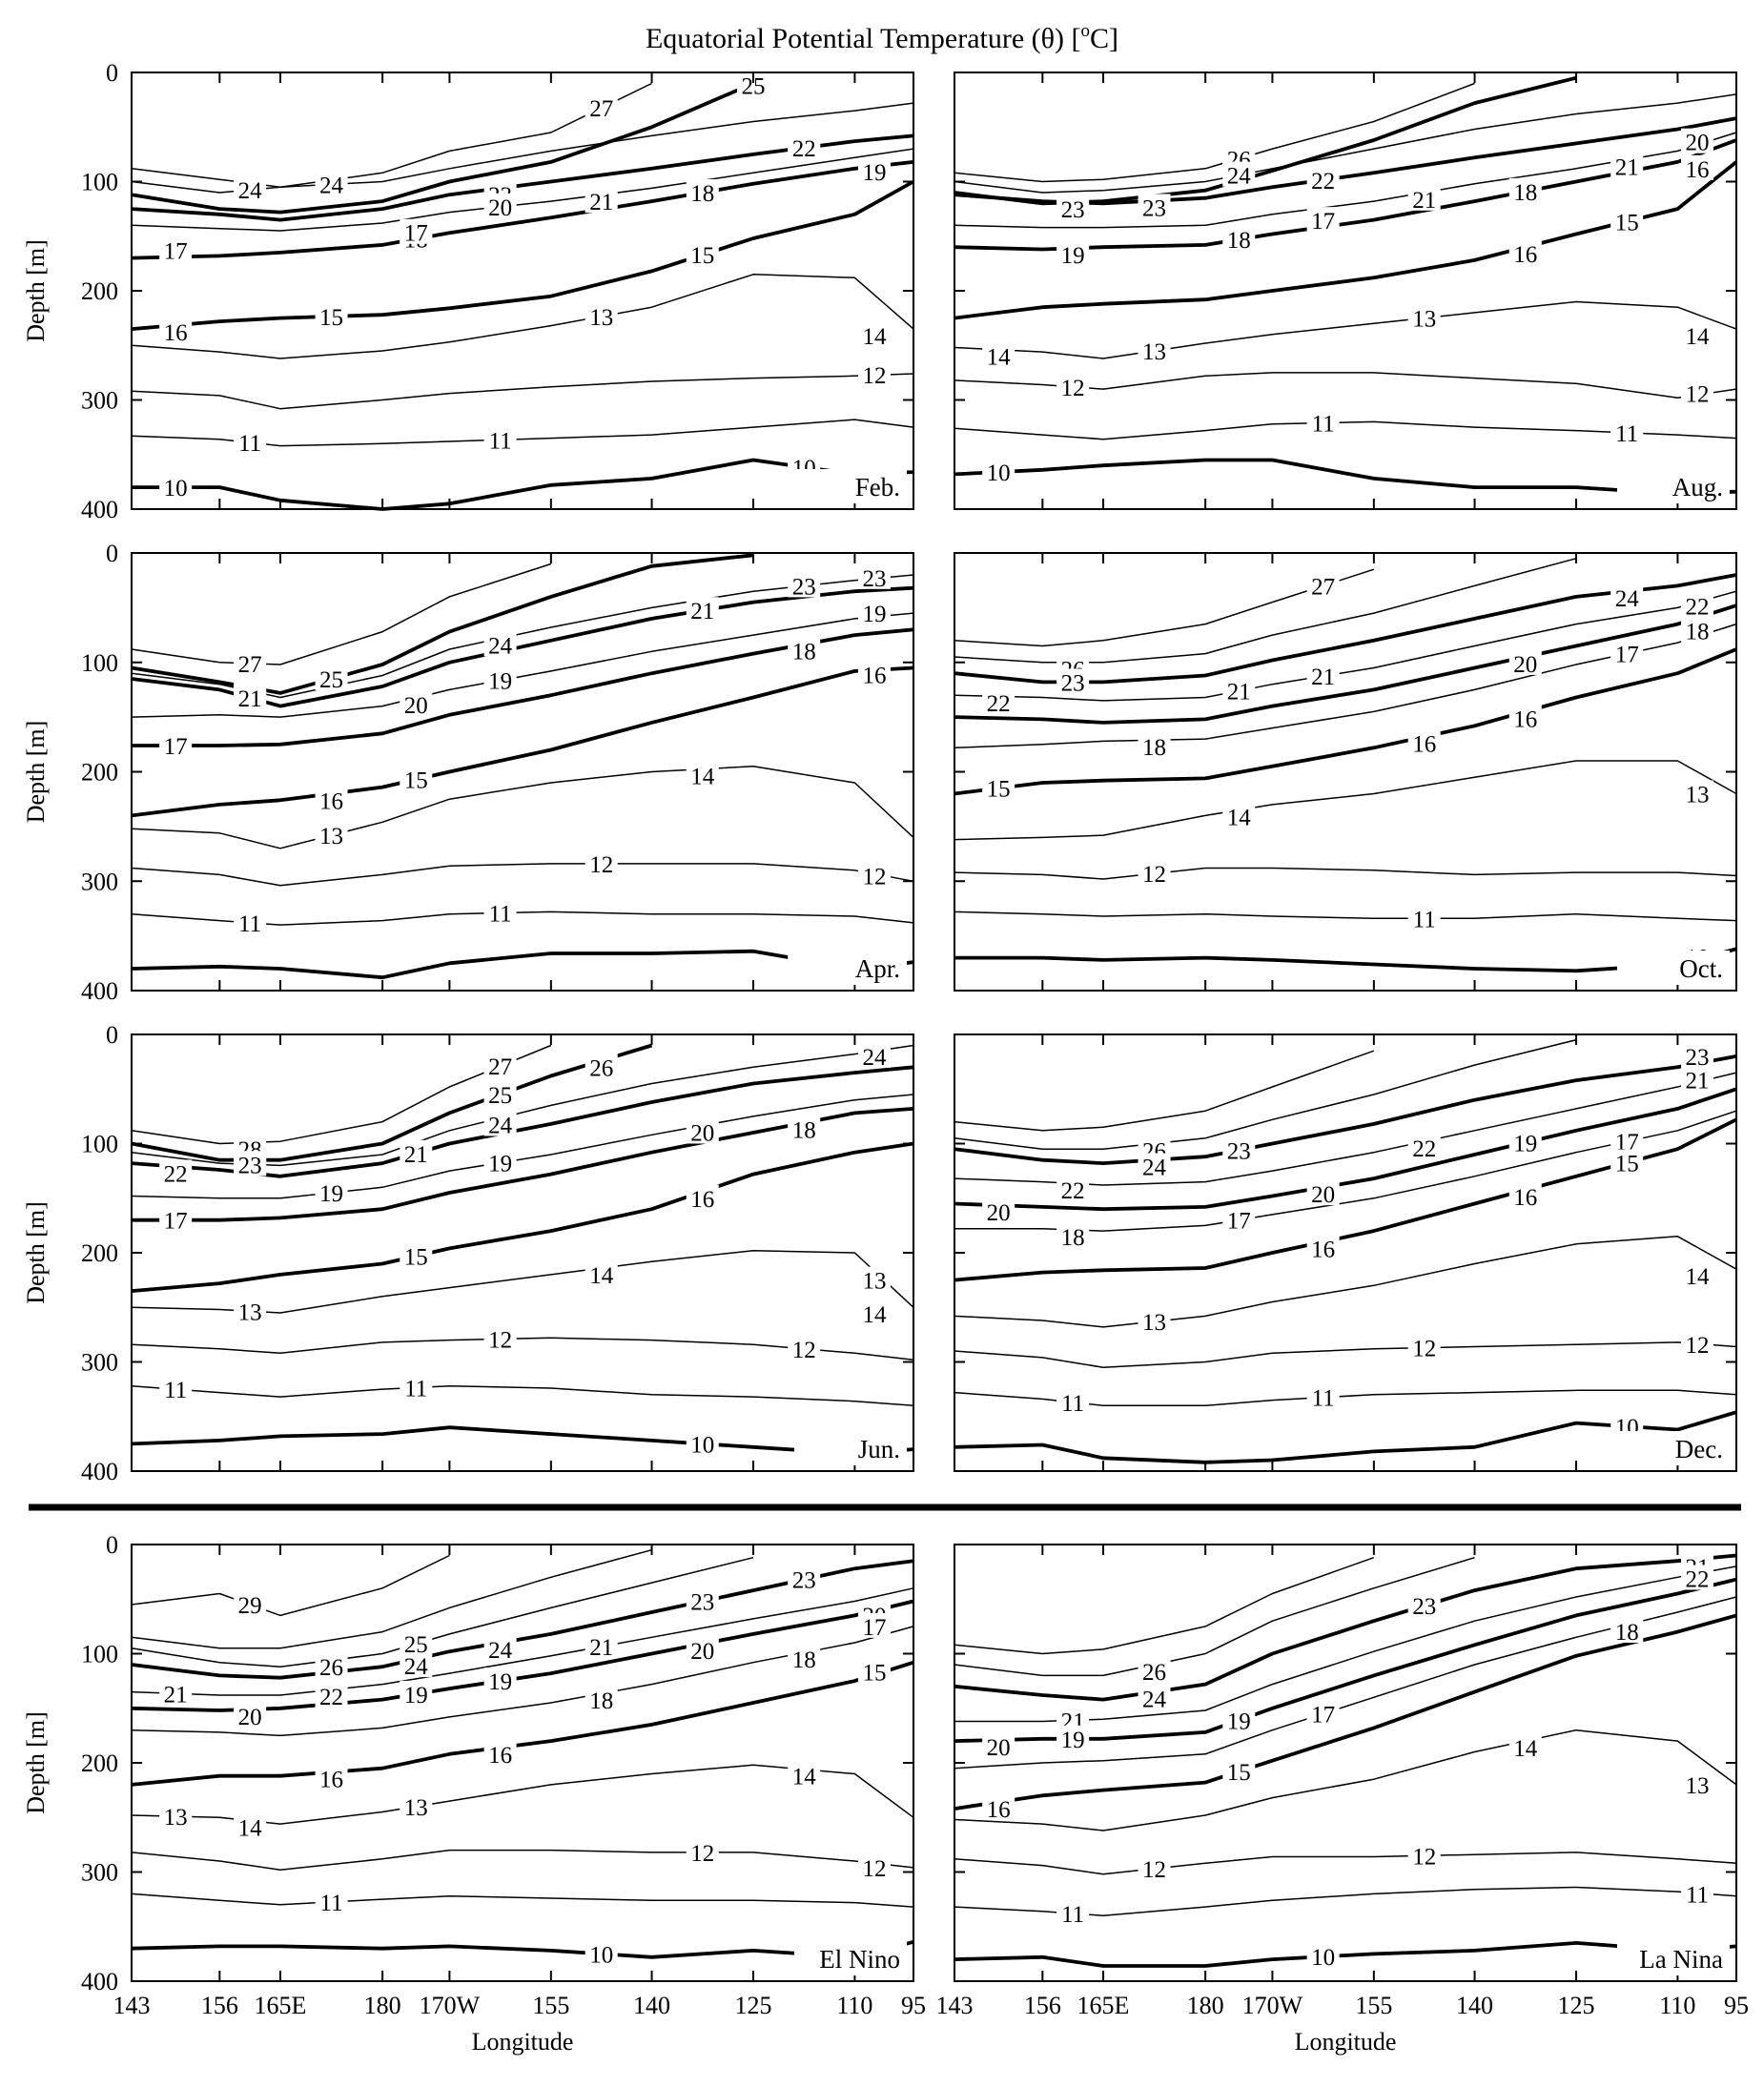 Image resolution: width=1764 pixels, height=2087 pixels. What do you see at coordinates (100, 510) in the screenshot?
I see `ytick-label: 400` at bounding box center [100, 510].